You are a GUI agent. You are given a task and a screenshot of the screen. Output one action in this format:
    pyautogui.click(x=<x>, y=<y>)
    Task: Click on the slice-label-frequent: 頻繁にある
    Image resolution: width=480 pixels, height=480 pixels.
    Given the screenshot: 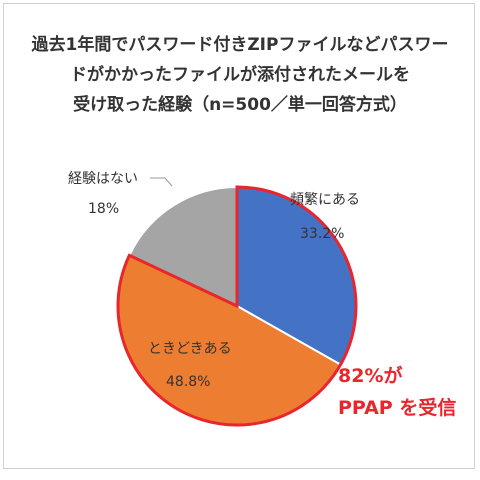 What is the action you would take?
    pyautogui.click(x=325, y=200)
    